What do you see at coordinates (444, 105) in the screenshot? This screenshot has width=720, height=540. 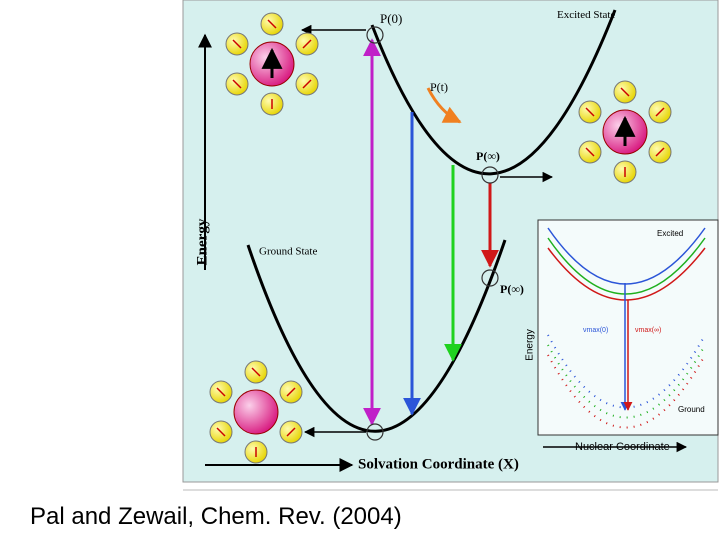 I see `pt-arrow` at bounding box center [444, 105].